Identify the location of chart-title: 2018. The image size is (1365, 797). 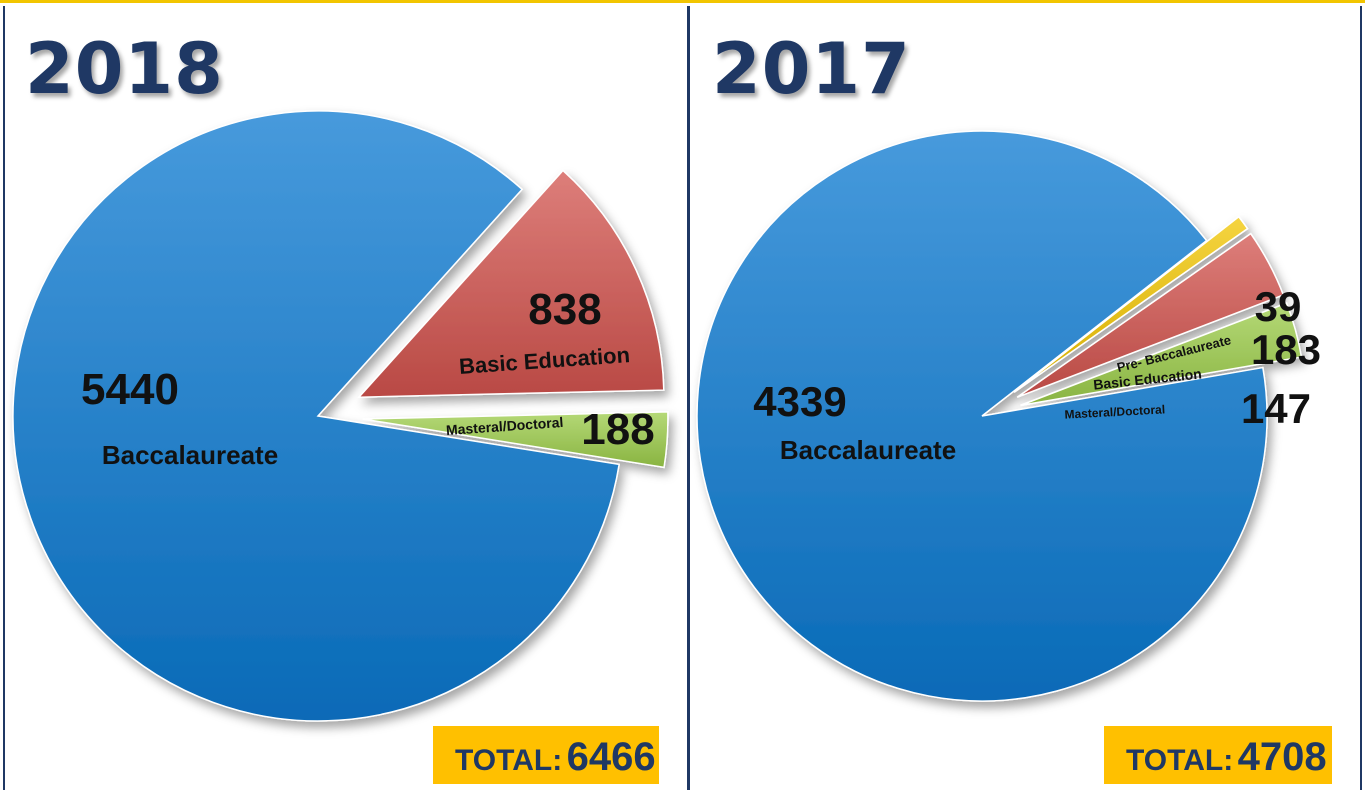
(124, 69).